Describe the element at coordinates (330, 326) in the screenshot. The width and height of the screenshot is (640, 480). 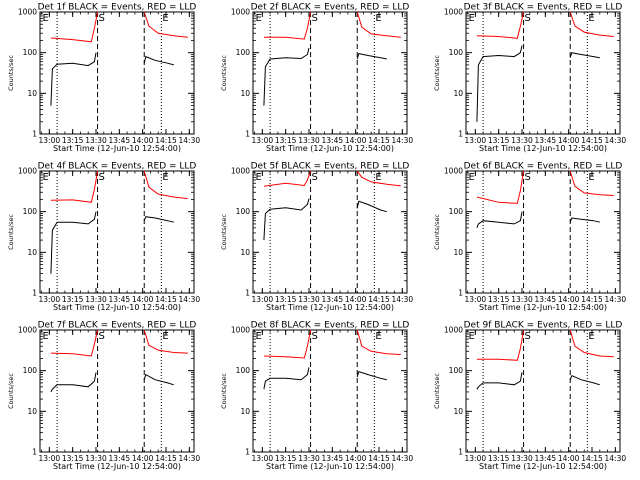
I see `chart-title: Det 8f BLACK = Events, RED = LLD` at that location.